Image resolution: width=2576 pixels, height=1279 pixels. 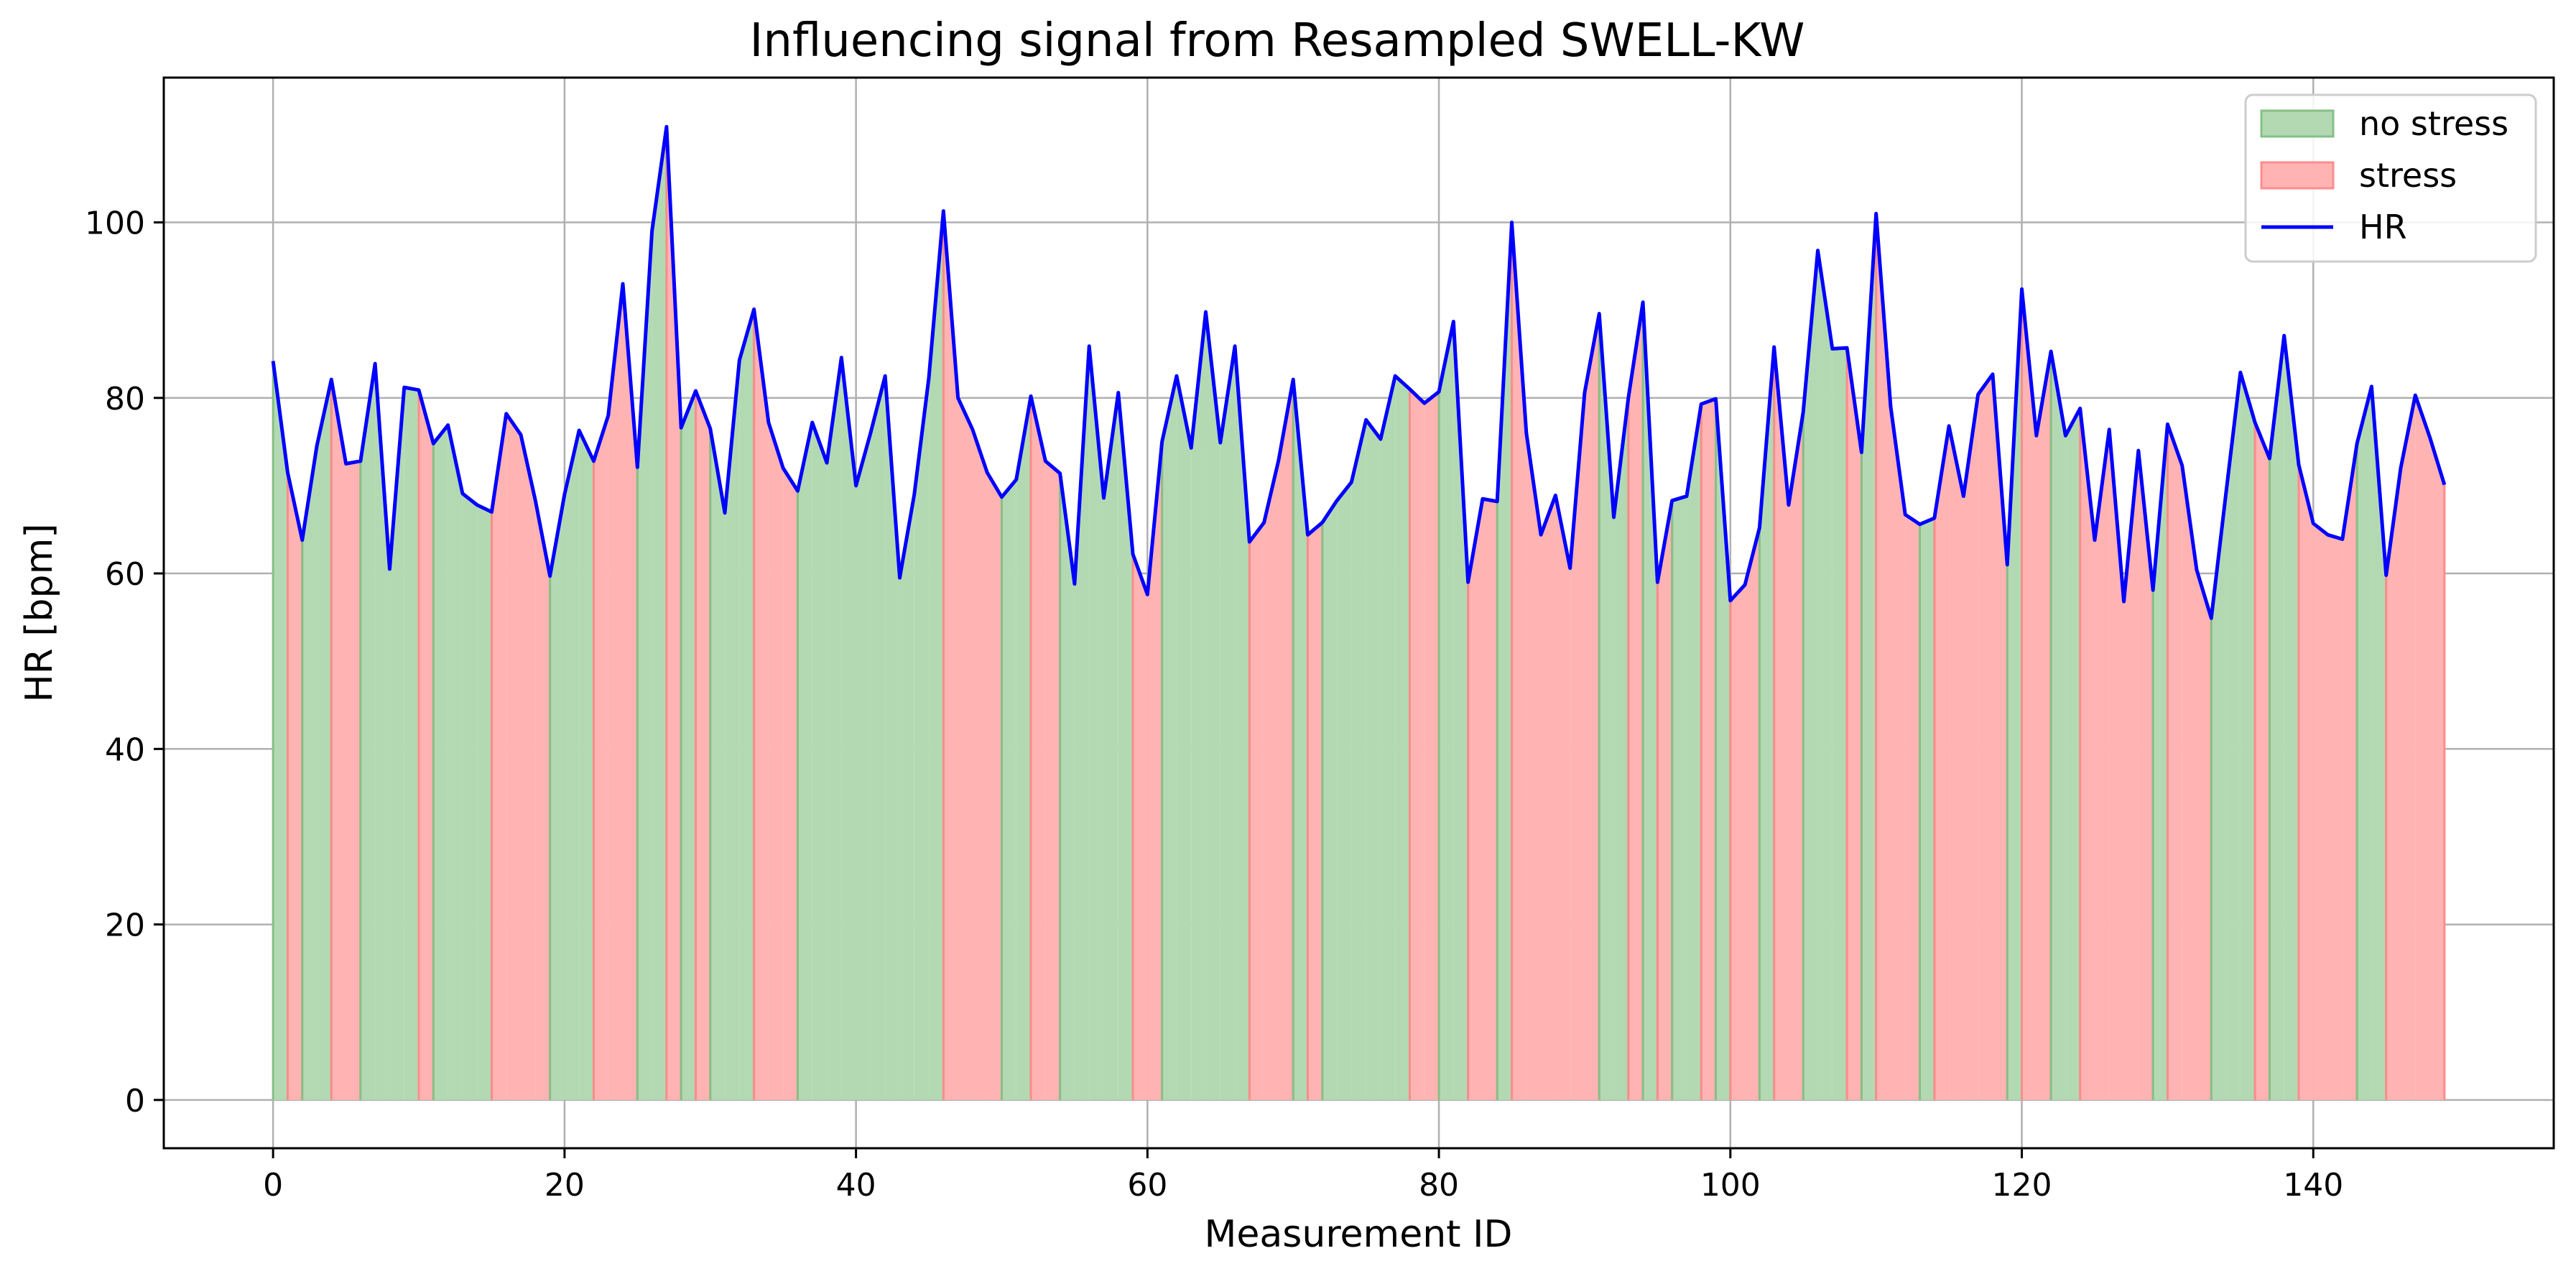 I want to click on legend-label-no-stress: no stress, so click(x=2433, y=123).